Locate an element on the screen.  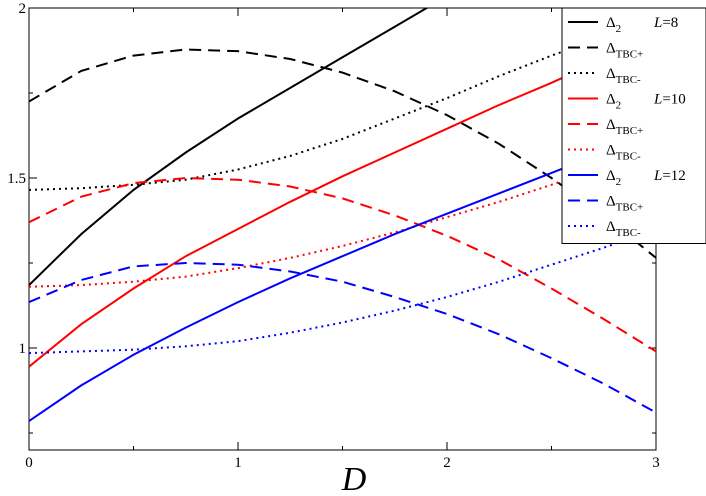
y-tick-label: 2 is located at coordinates (23, 9).